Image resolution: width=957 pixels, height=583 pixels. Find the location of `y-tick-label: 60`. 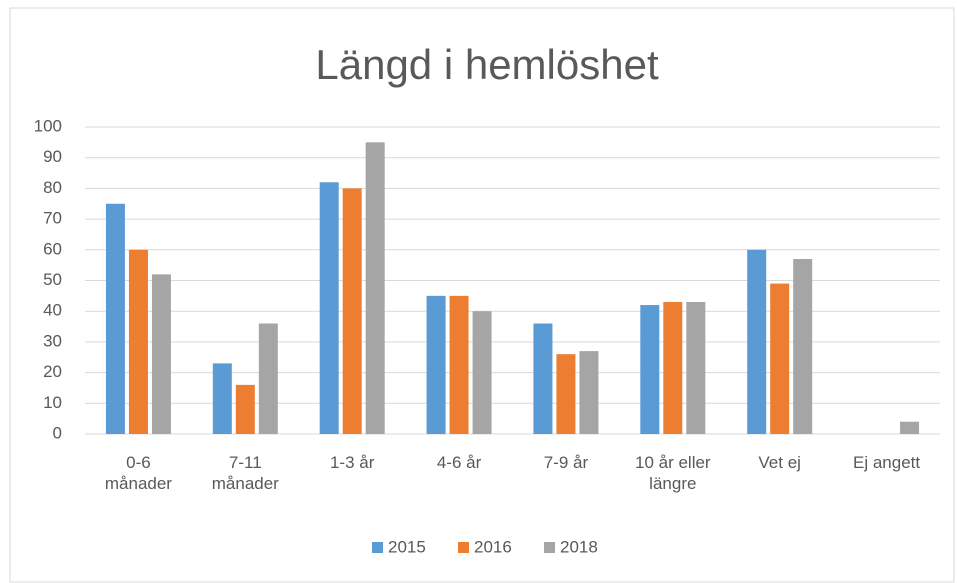

y-tick-label: 60 is located at coordinates (52, 248).